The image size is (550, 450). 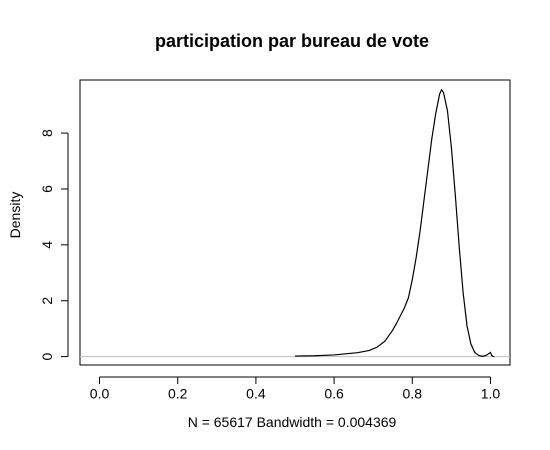 What do you see at coordinates (47, 245) in the screenshot?
I see `y-tick-label: 4` at bounding box center [47, 245].